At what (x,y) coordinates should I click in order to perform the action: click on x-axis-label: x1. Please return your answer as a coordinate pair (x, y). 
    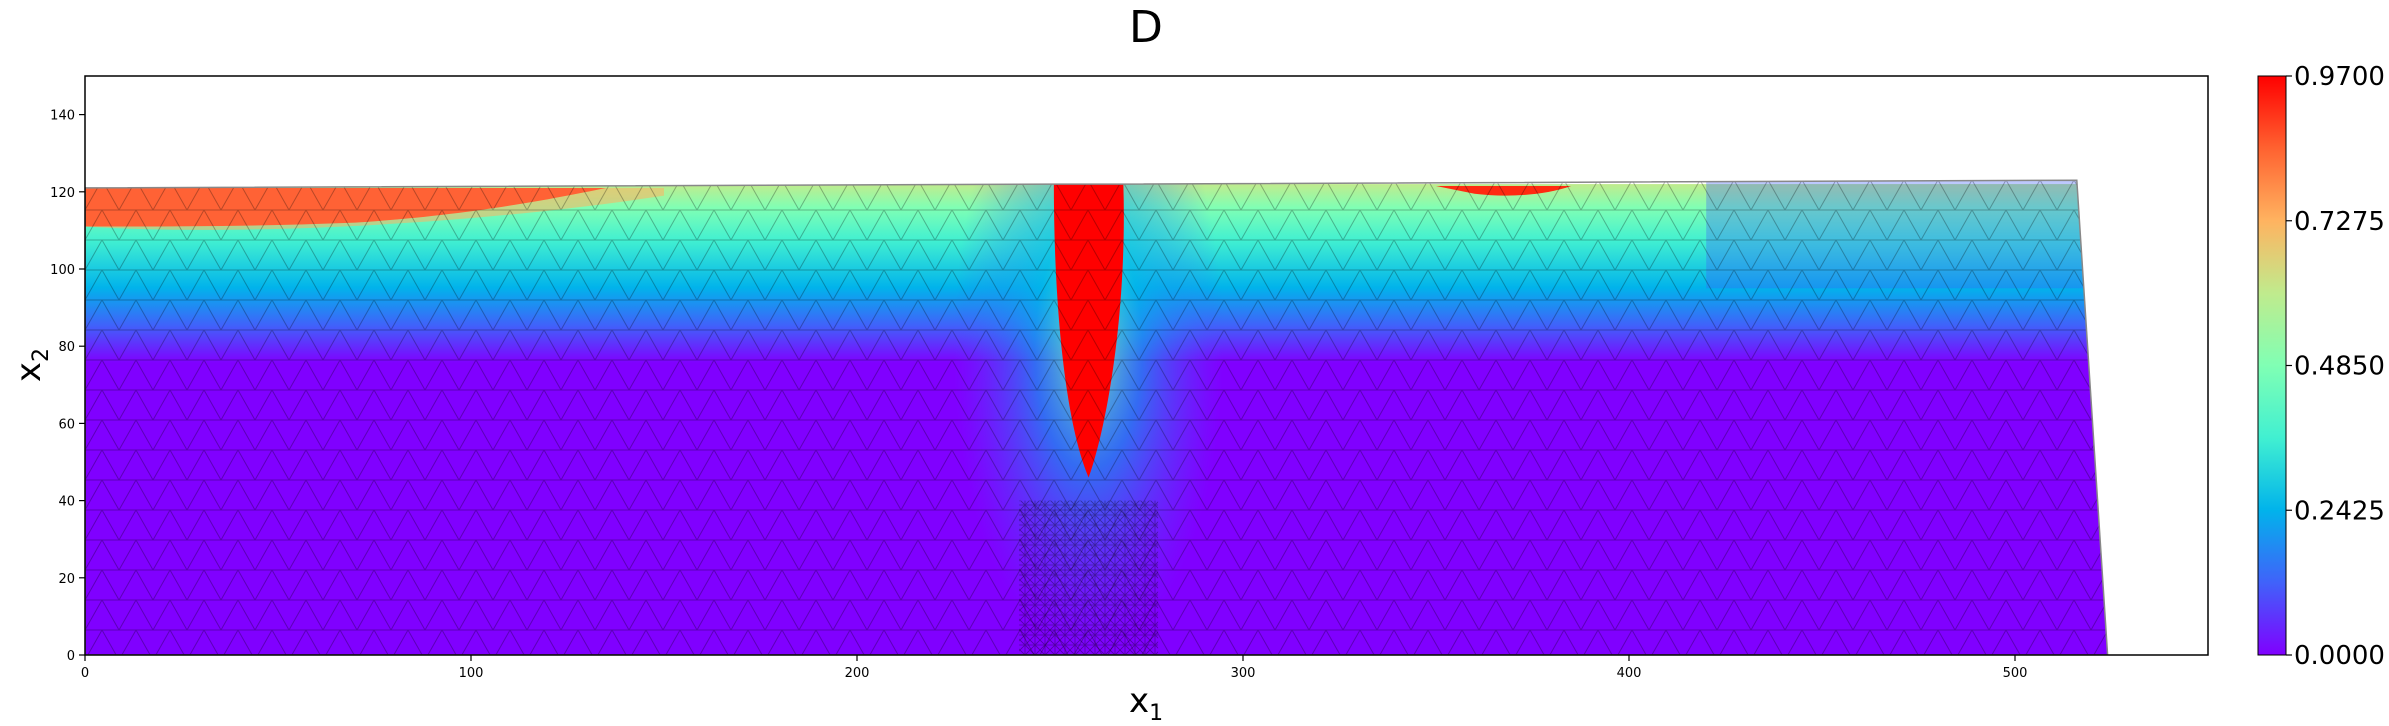
    Looking at the image, I should click on (1146, 703).